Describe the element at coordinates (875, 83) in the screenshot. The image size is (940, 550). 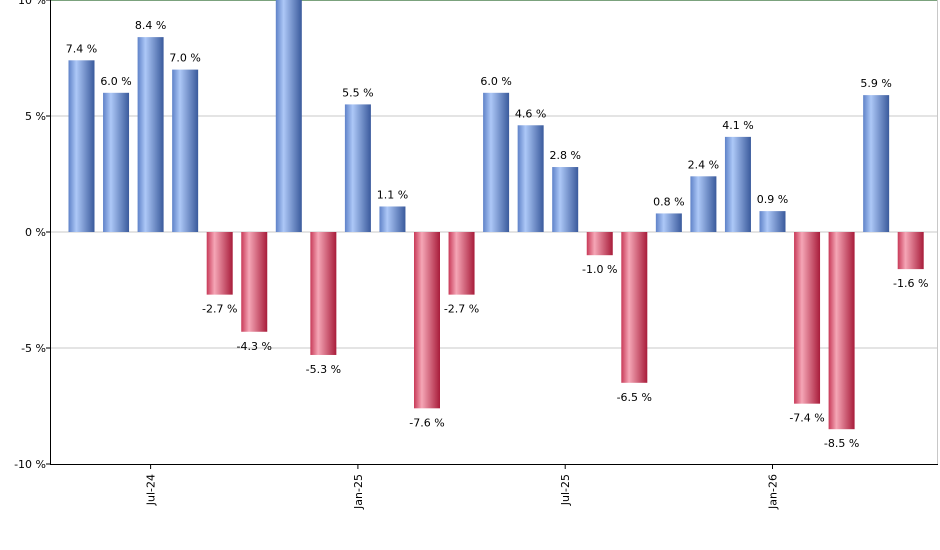
I see `bar-label-Apr-26: 5.9 %` at that location.